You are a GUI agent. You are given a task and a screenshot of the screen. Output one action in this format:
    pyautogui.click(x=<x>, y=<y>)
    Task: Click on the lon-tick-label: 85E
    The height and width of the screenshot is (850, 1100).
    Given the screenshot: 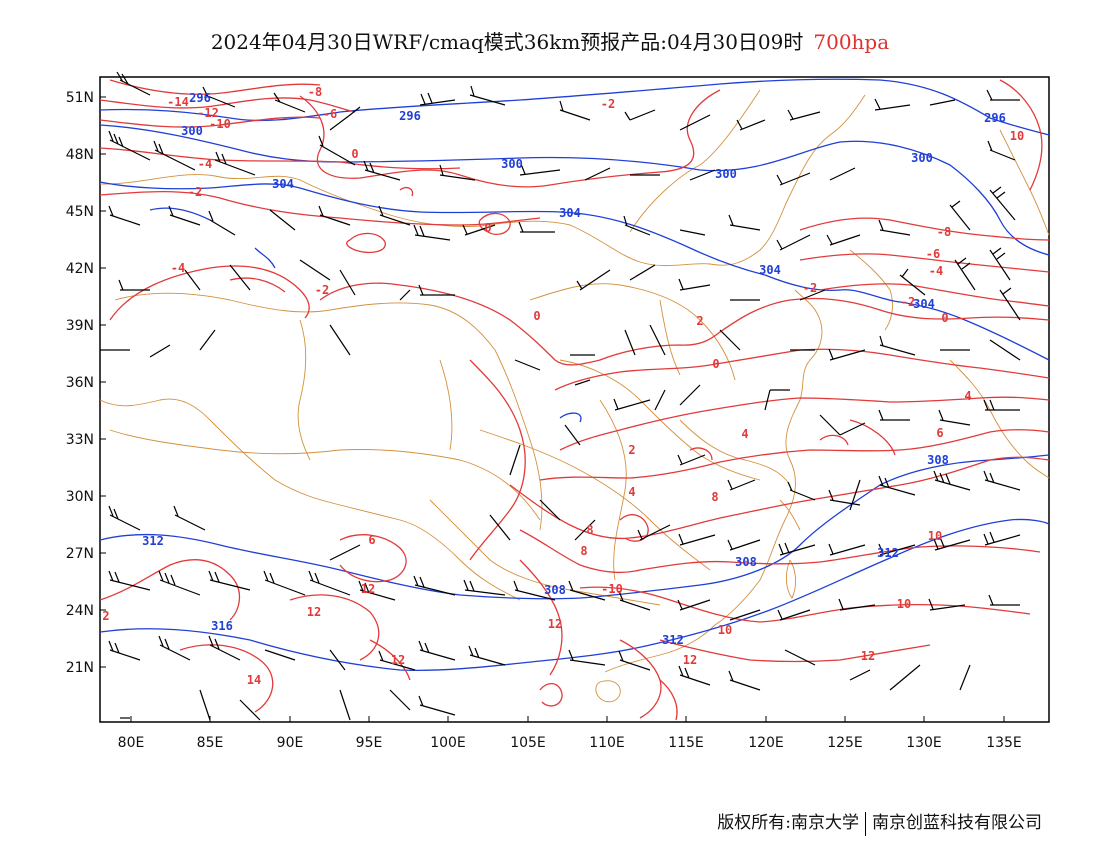 What is the action you would take?
    pyautogui.click(x=210, y=743)
    